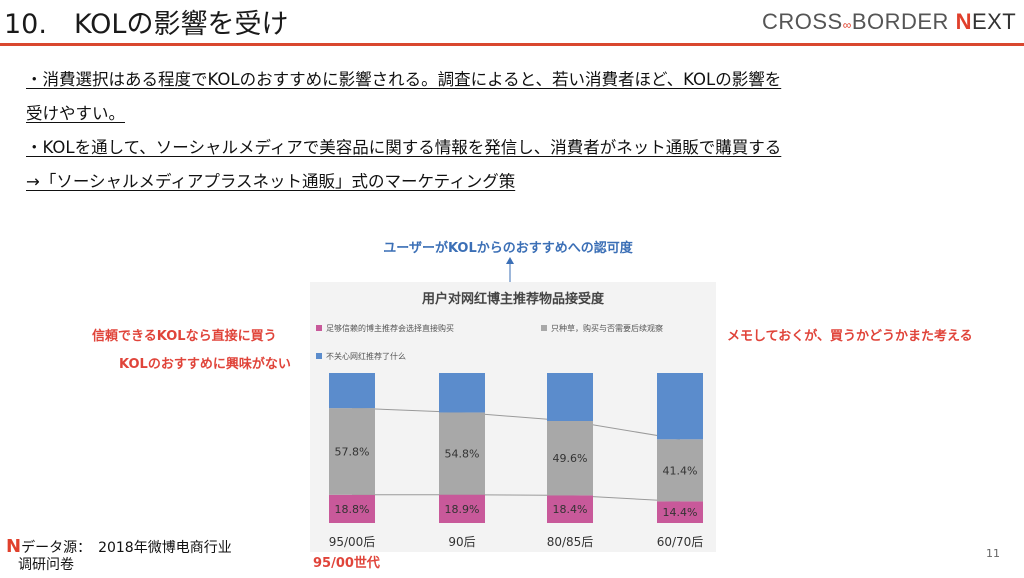 The height and width of the screenshot is (578, 1024). What do you see at coordinates (346, 563) in the screenshot?
I see `annotation-bottom-generation: 95/00世代` at bounding box center [346, 563].